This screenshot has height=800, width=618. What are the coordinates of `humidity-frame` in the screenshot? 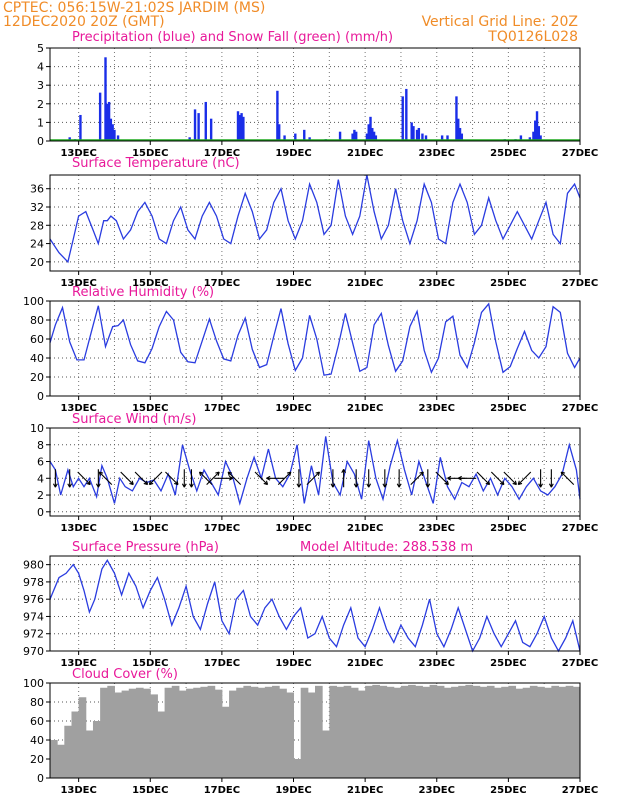 It's located at (315, 348).